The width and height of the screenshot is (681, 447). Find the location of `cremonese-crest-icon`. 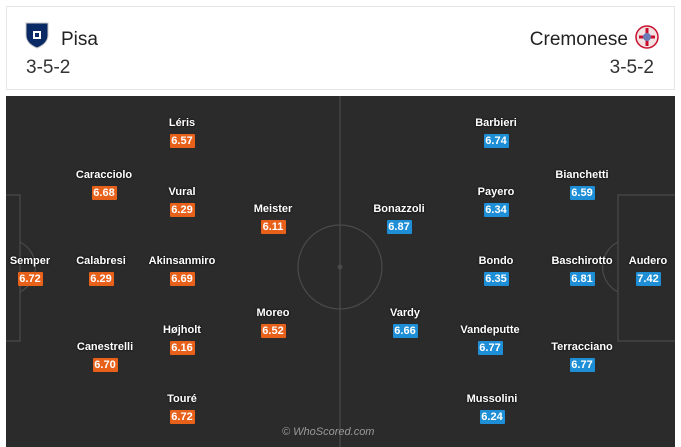

cremonese-crest-icon is located at coordinates (647, 37).